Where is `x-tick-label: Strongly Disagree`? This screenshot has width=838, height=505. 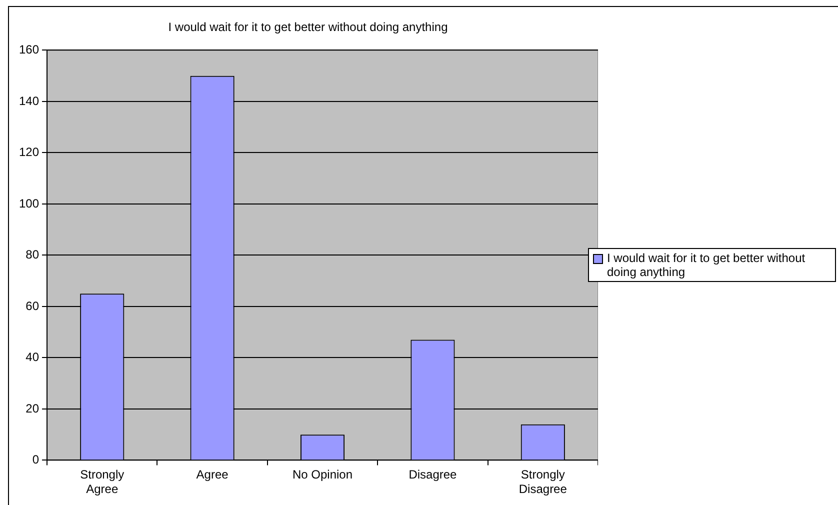 x-tick-label: Strongly Disagree is located at coordinates (543, 482).